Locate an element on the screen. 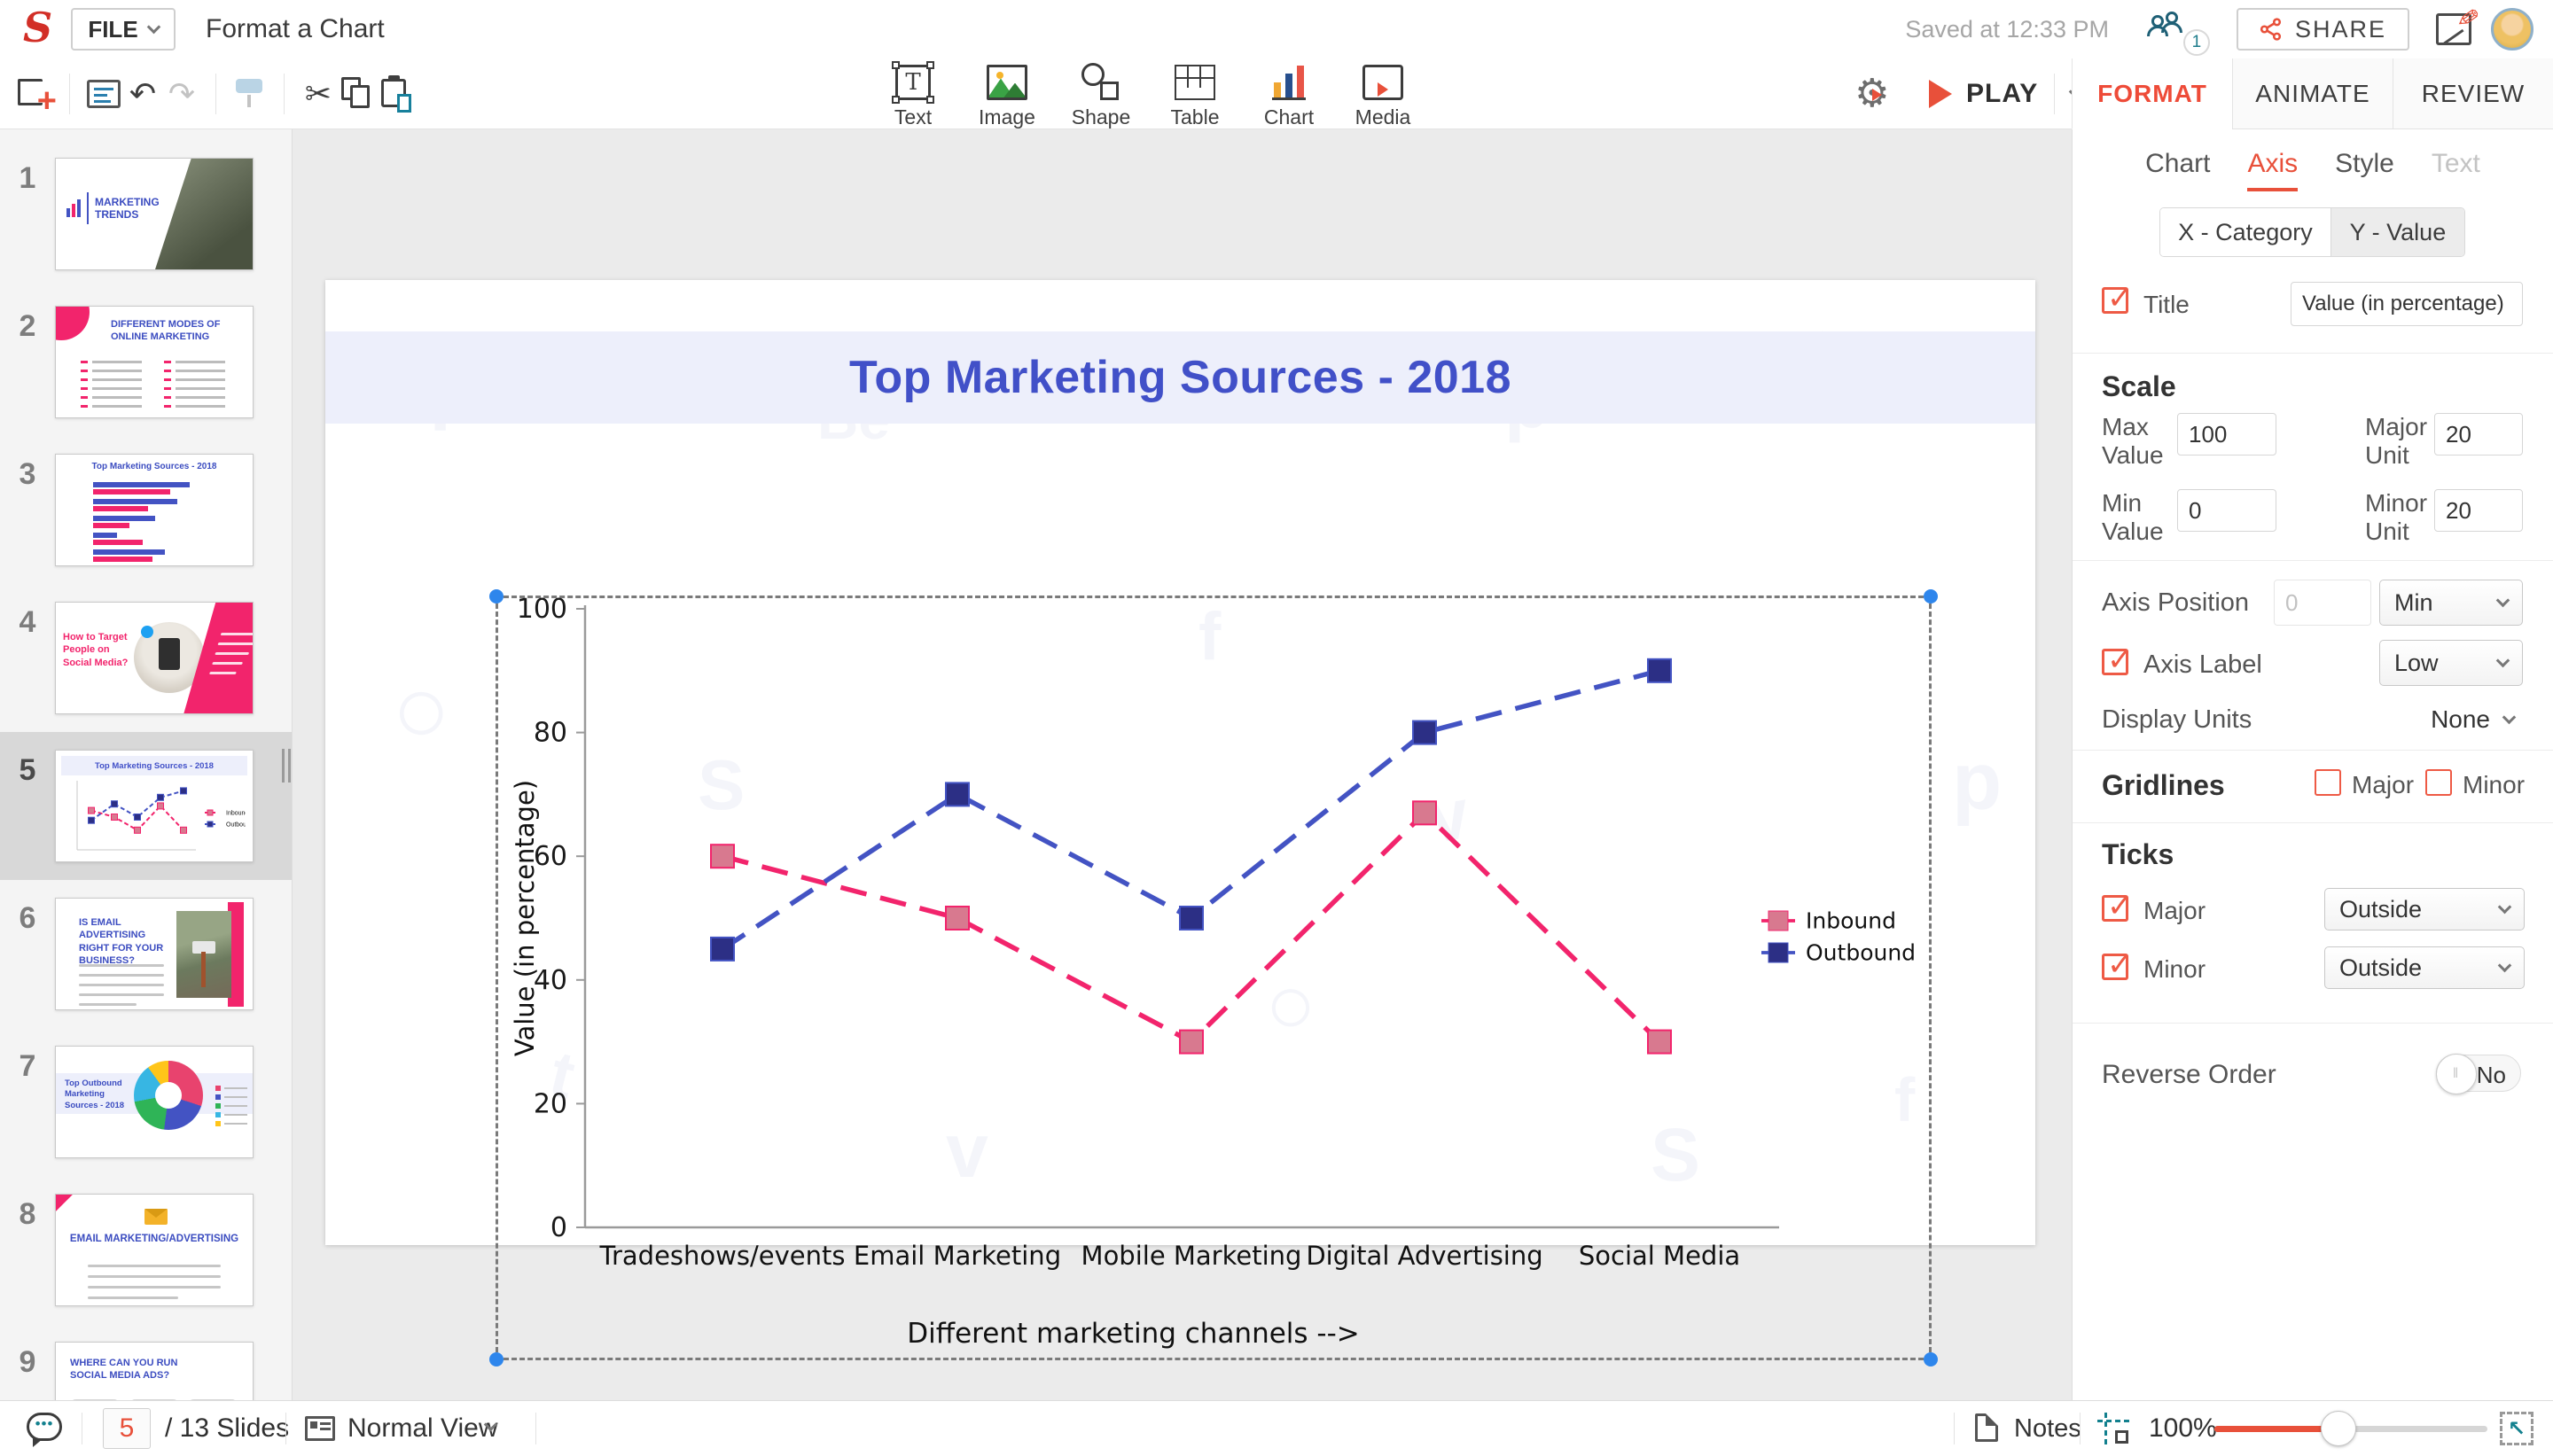  app-logo: S is located at coordinates (38, 27).